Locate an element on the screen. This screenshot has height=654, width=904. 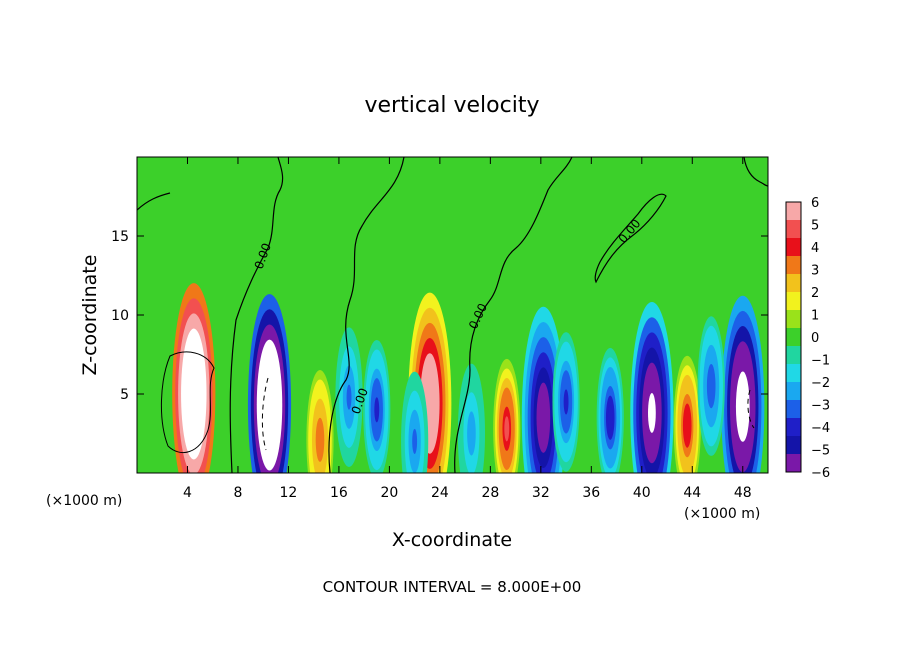
x-tick-label: 24 is located at coordinates (440, 493).